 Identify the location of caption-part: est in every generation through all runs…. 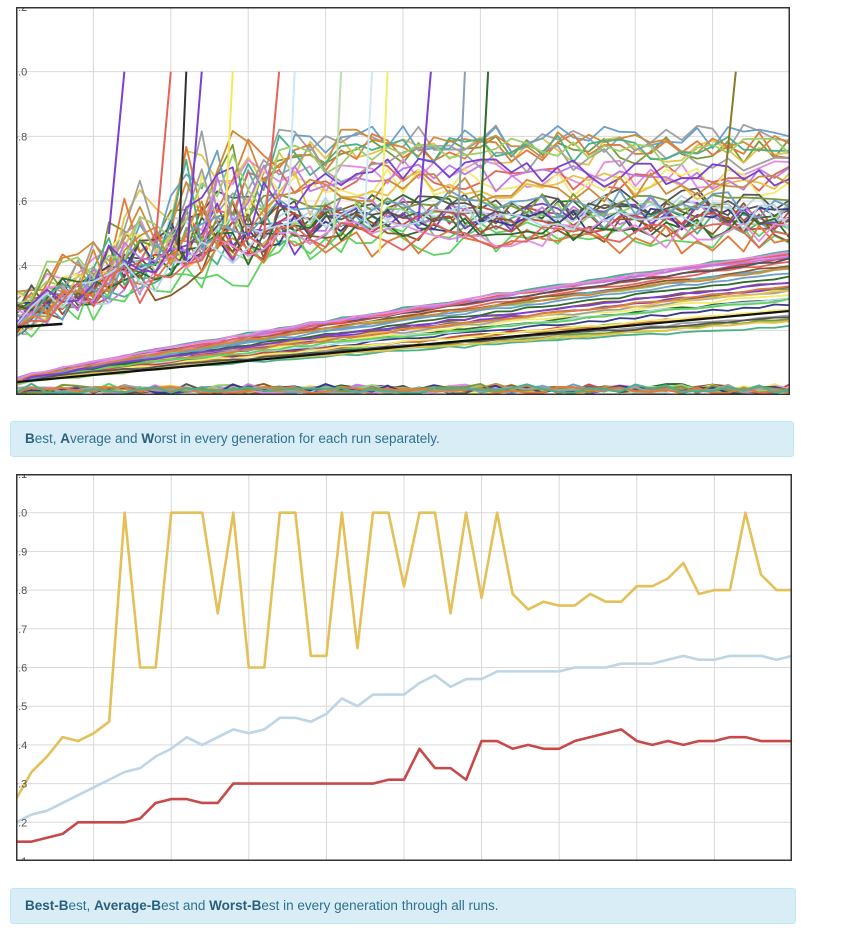
(380, 905).